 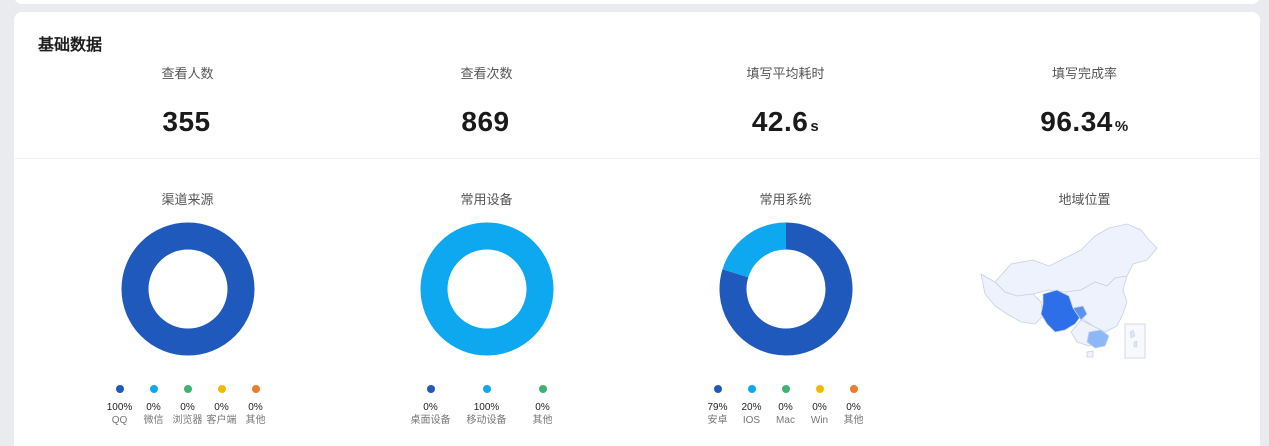 What do you see at coordinates (1090, 354) in the screenshot?
I see `map-region-hainan` at bounding box center [1090, 354].